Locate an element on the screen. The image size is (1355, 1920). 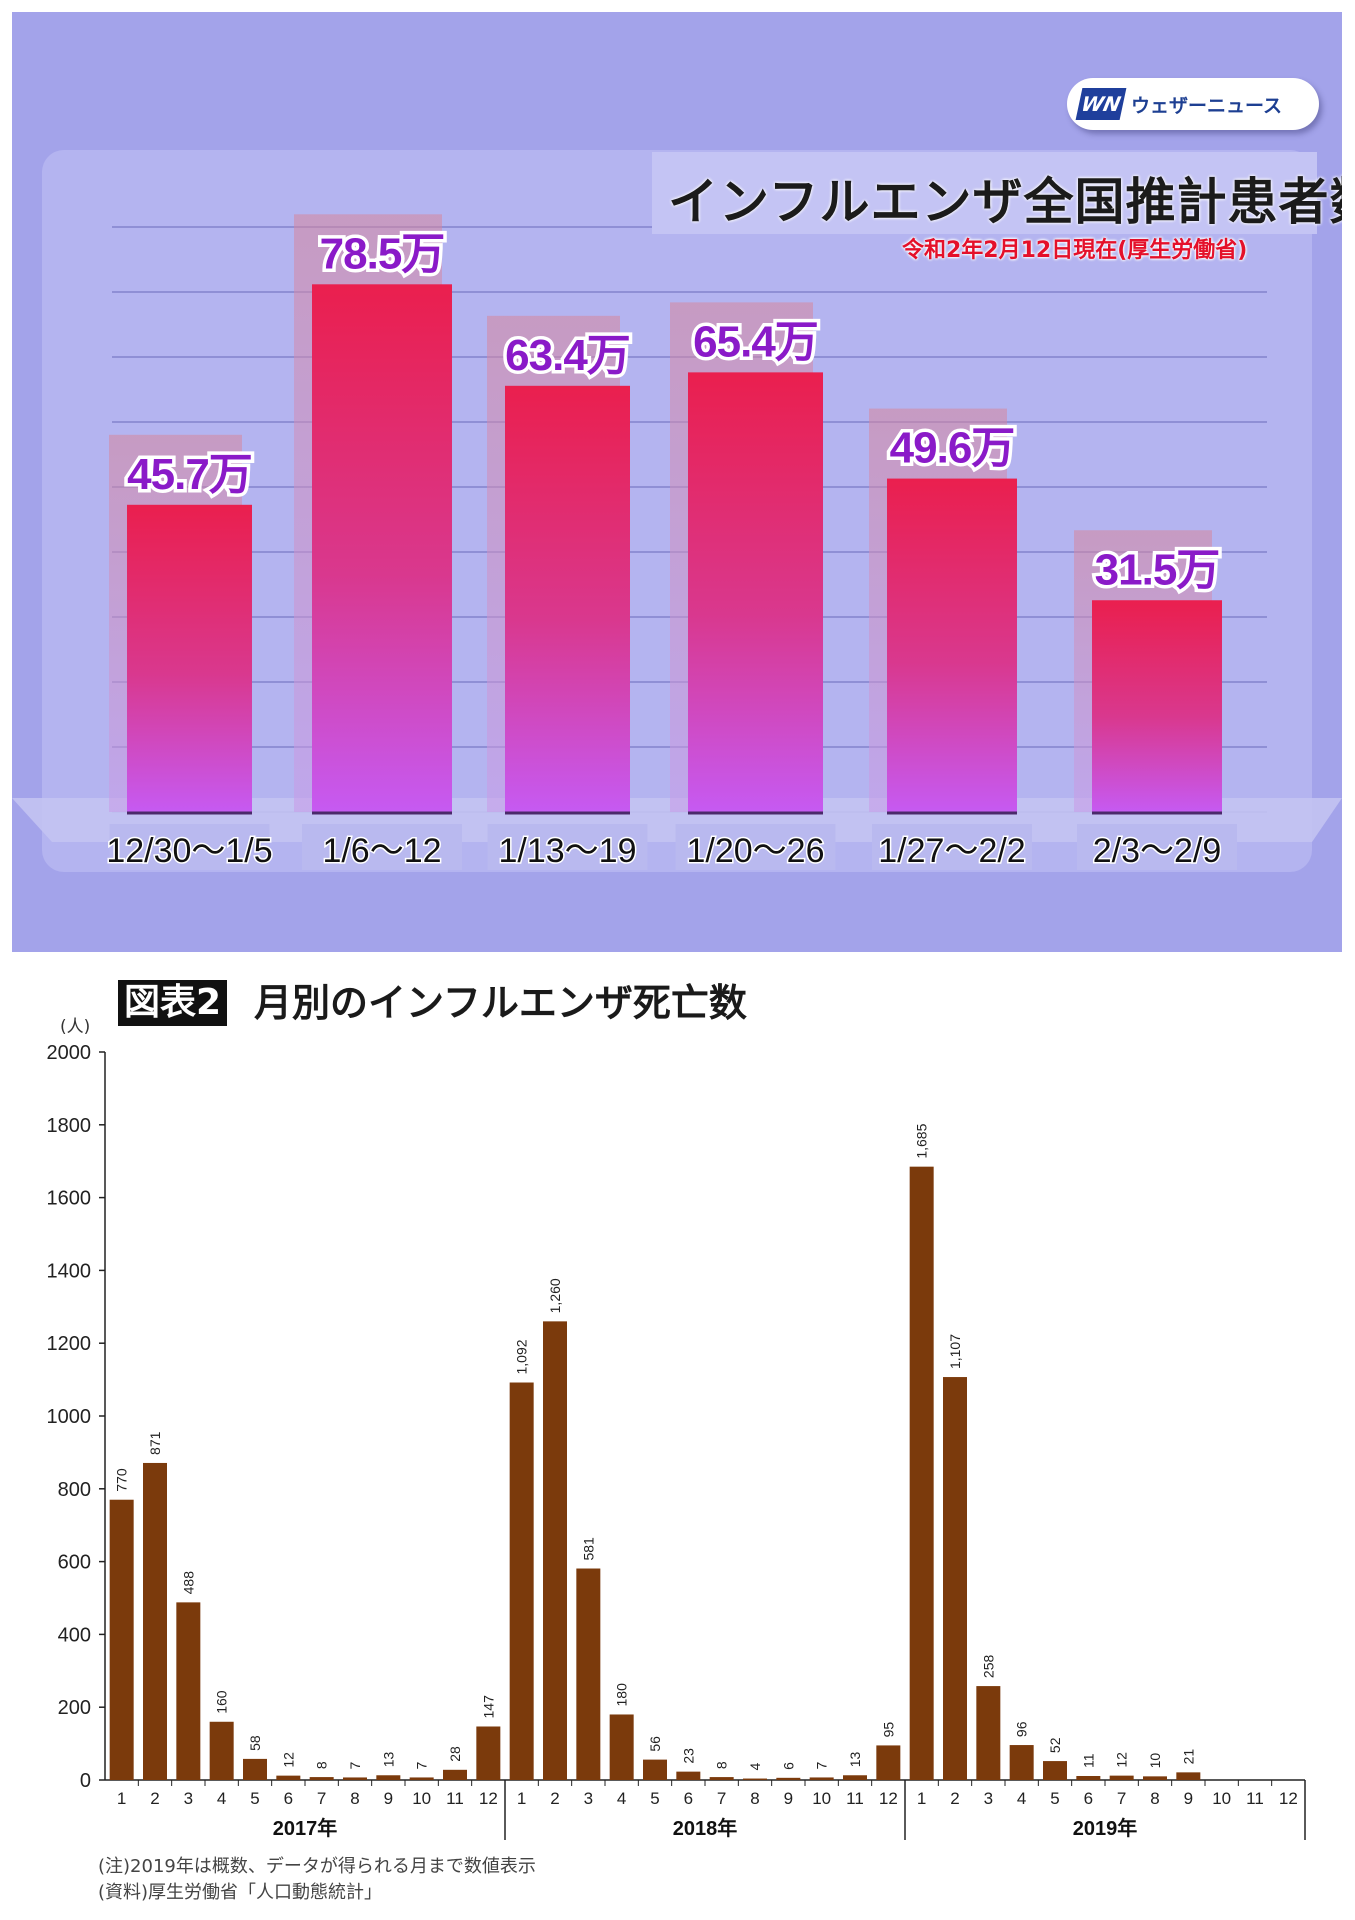
bar-value-label: 45.7万 is located at coordinates (189, 474).